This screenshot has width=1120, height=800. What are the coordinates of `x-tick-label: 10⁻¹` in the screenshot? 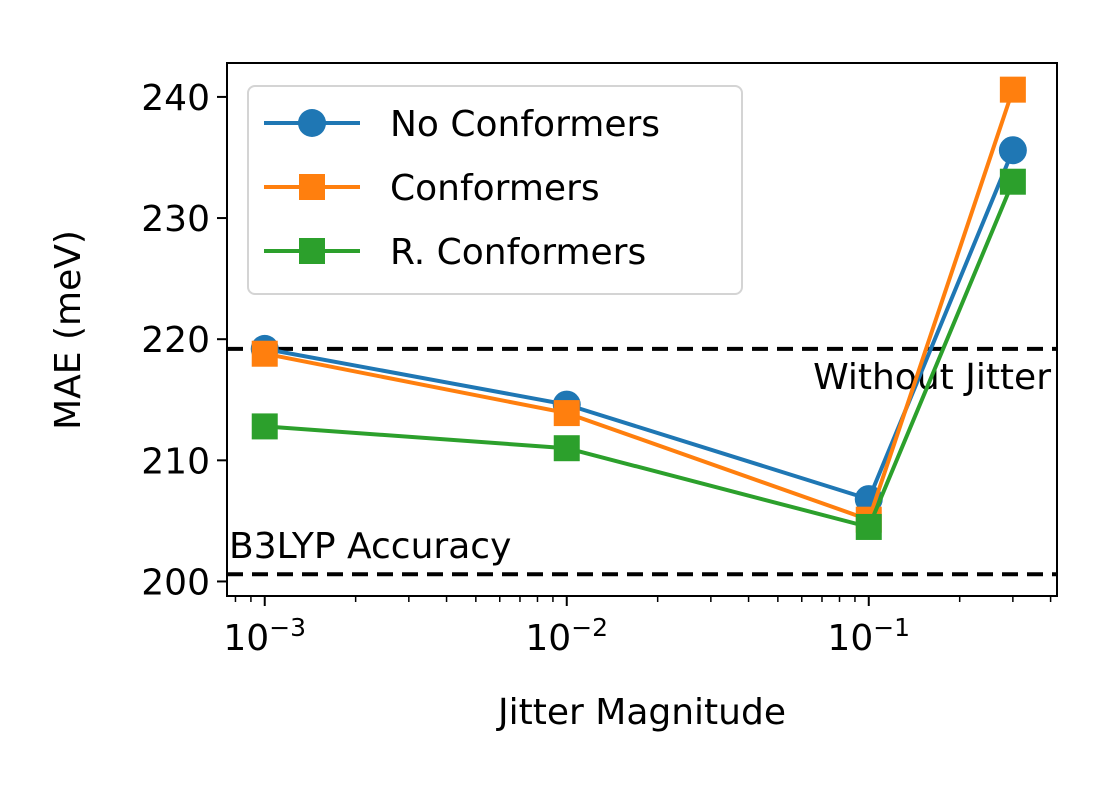 It's located at (868, 636).